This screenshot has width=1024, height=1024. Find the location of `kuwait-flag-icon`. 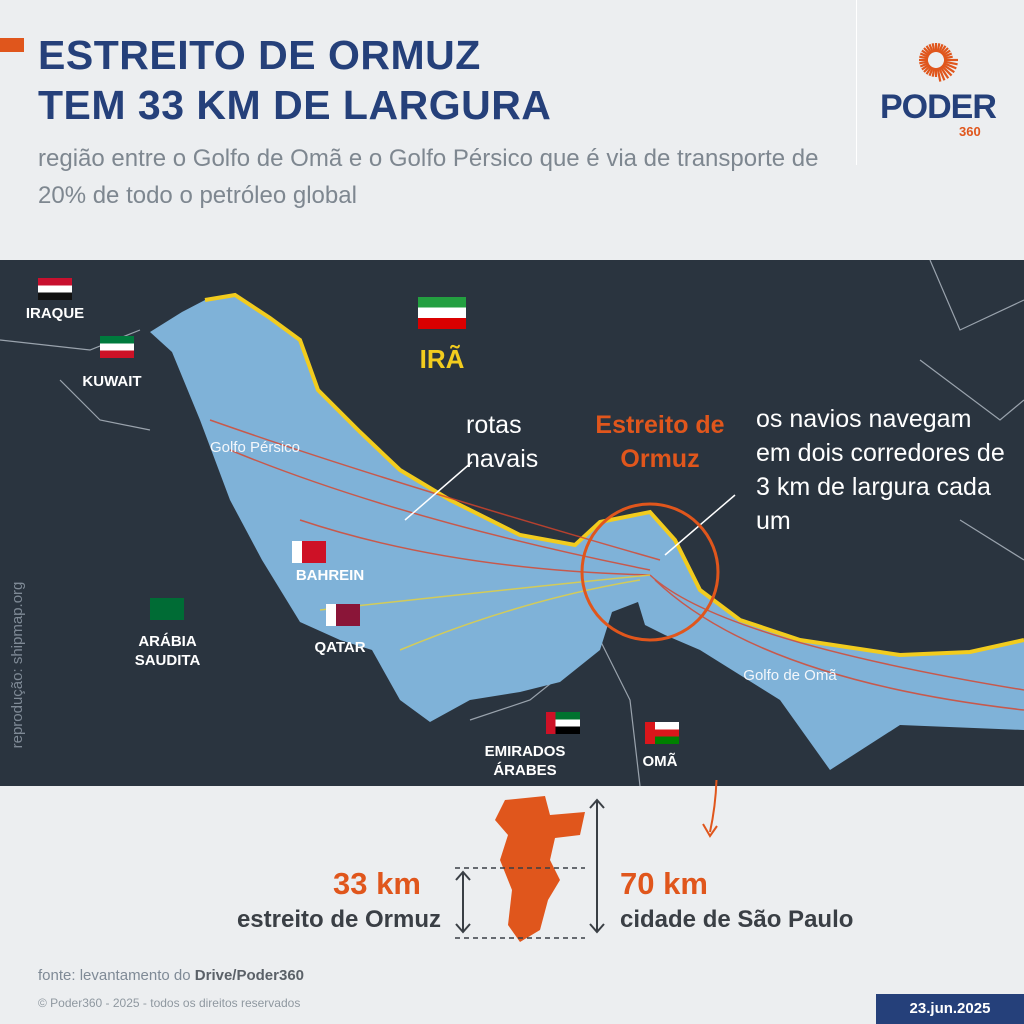

kuwait-flag-icon is located at coordinates (117, 347).